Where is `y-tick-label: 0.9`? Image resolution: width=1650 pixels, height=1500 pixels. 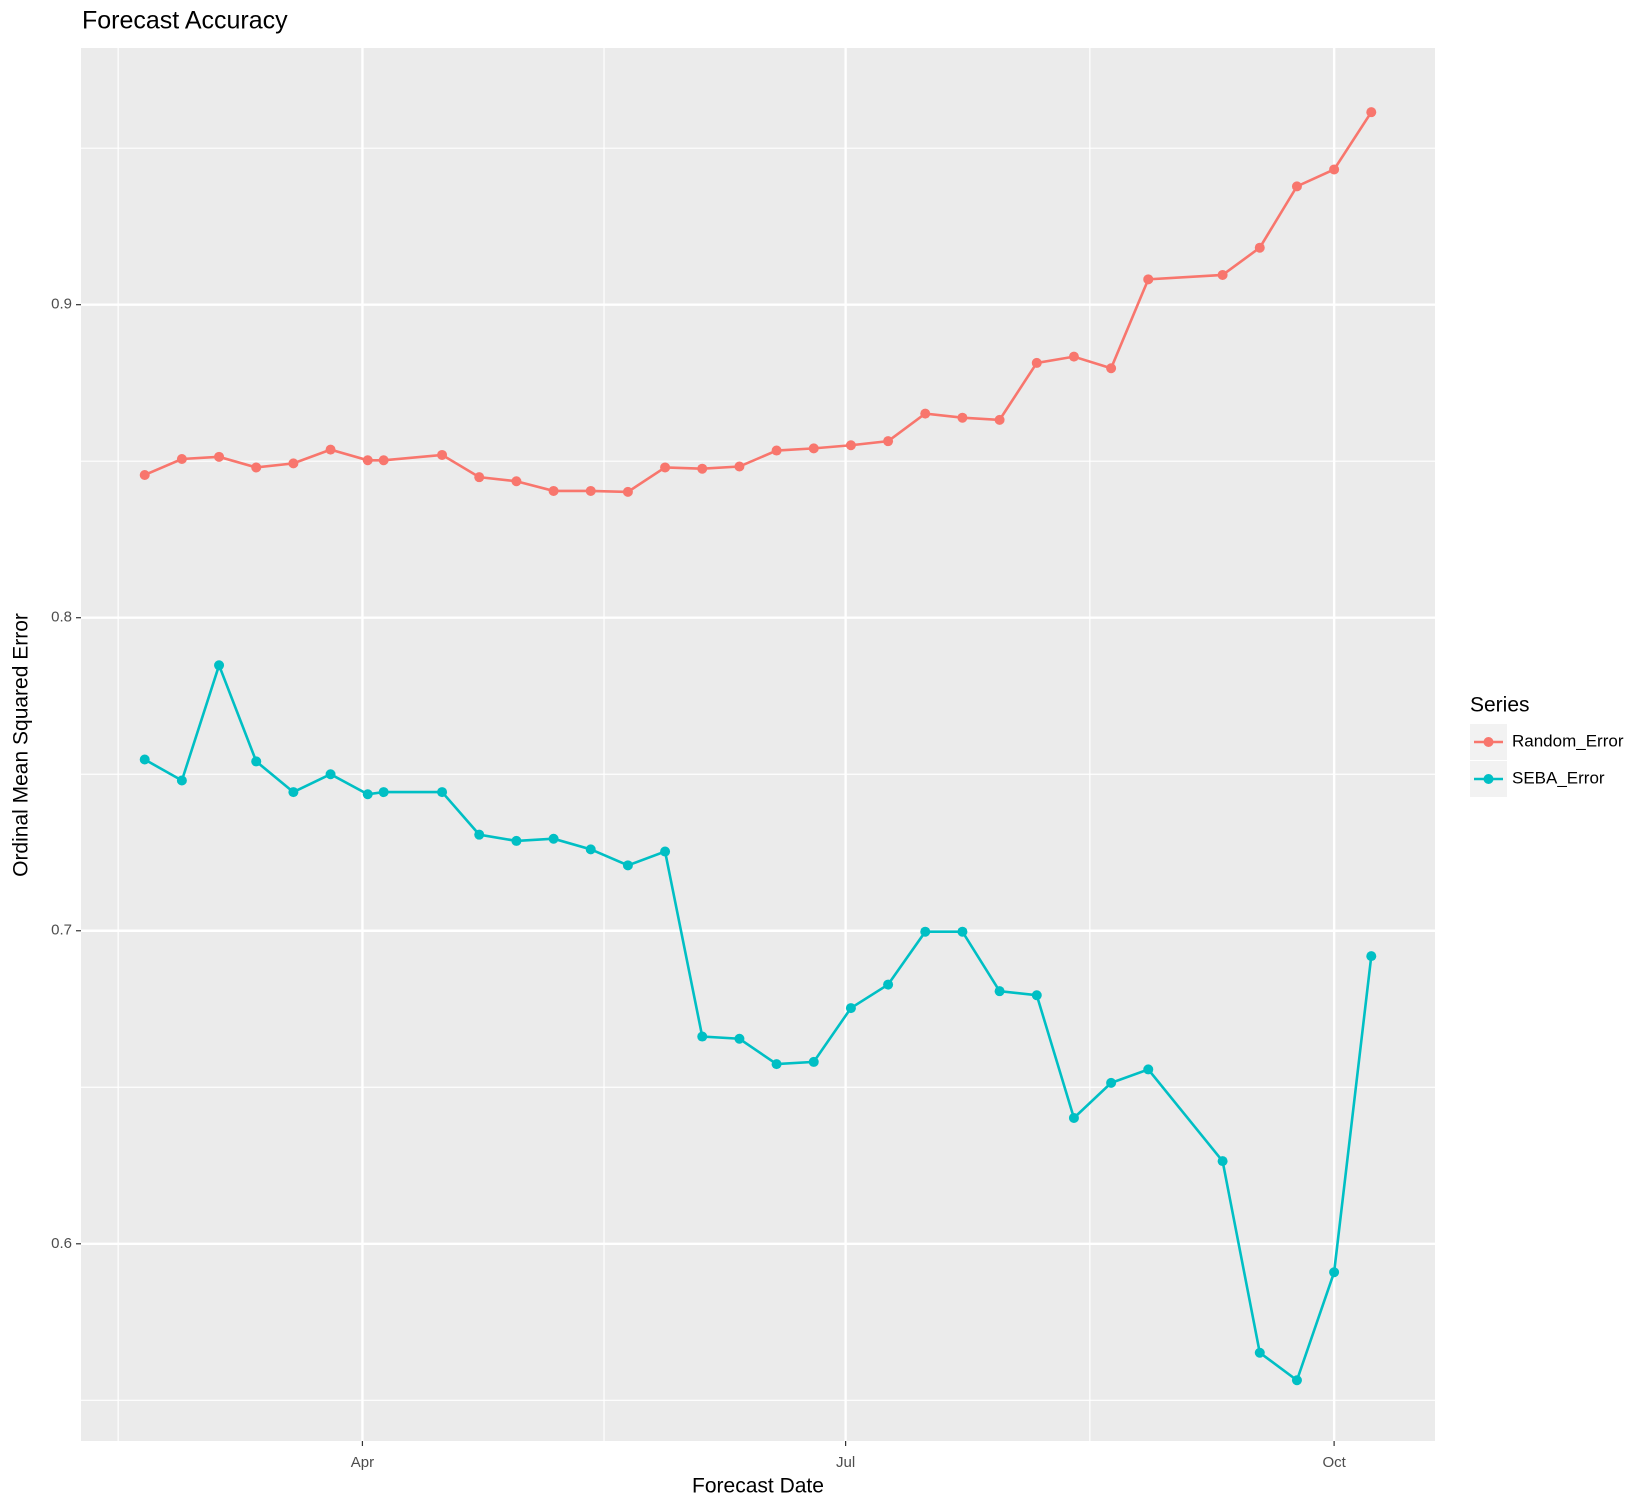
y-tick-label: 0.9 is located at coordinates (61, 304).